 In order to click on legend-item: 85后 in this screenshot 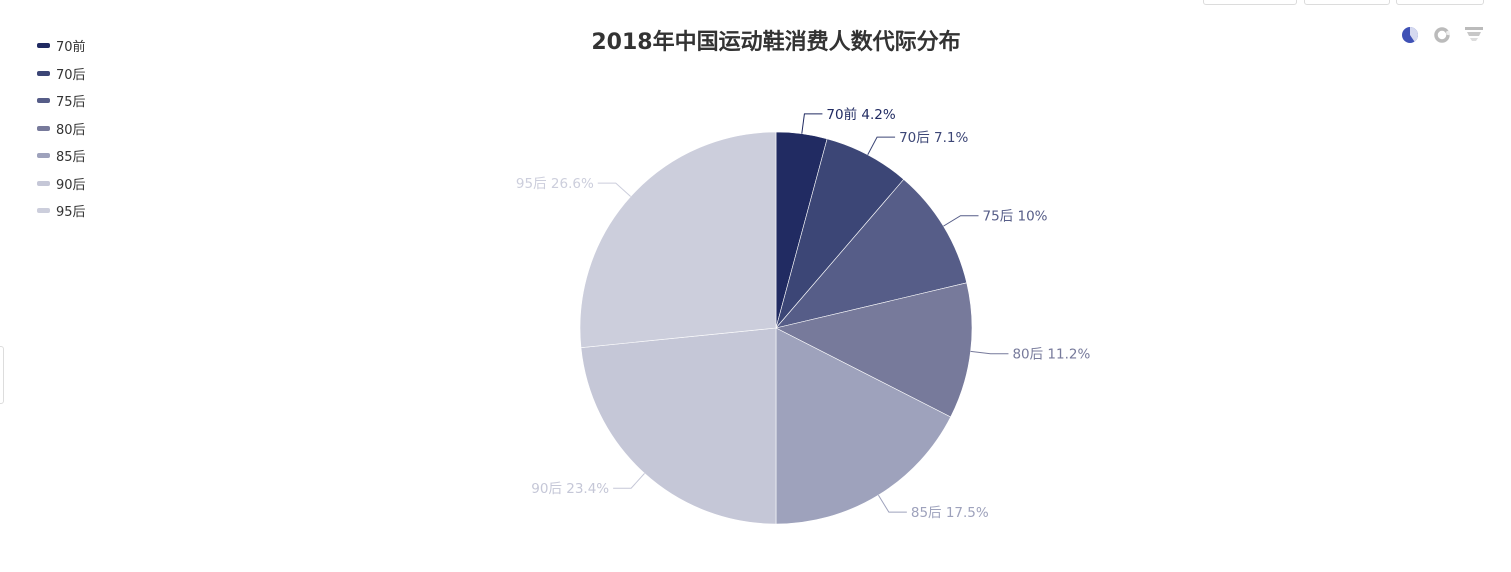, I will do `click(61, 156)`.